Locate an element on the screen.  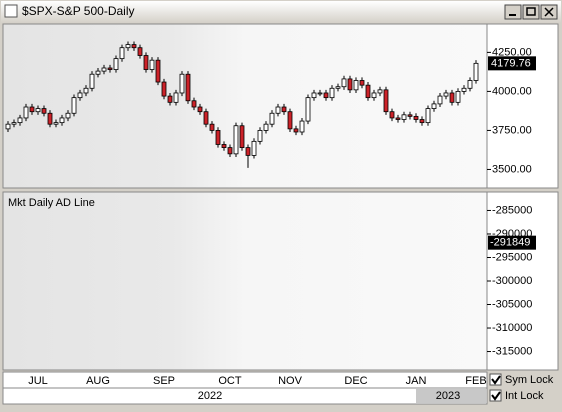
y-tick-label: 3750.00 is located at coordinates (512, 130).